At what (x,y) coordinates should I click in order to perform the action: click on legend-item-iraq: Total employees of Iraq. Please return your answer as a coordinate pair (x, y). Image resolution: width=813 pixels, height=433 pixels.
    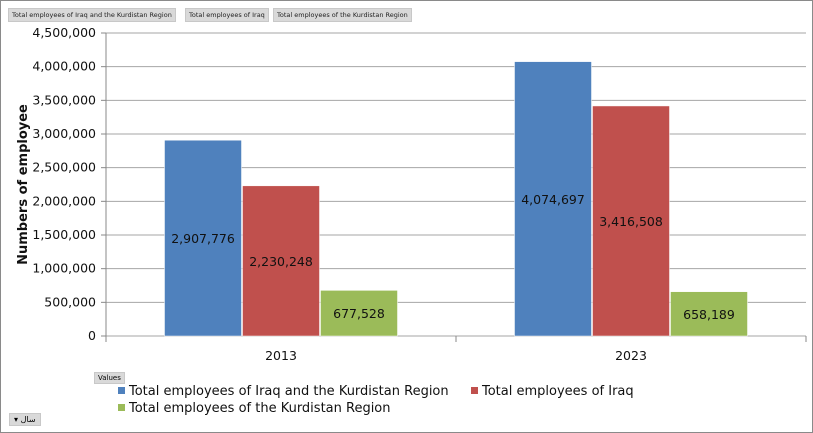
    Looking at the image, I should click on (552, 391).